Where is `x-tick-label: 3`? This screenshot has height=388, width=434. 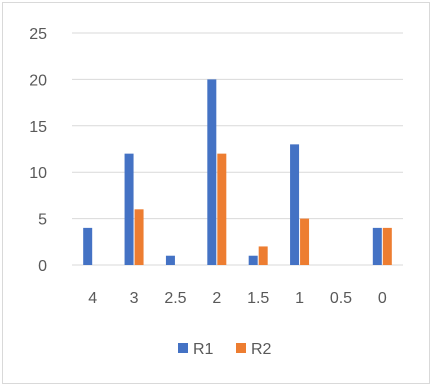 x-tick-label: 3 is located at coordinates (134, 298).